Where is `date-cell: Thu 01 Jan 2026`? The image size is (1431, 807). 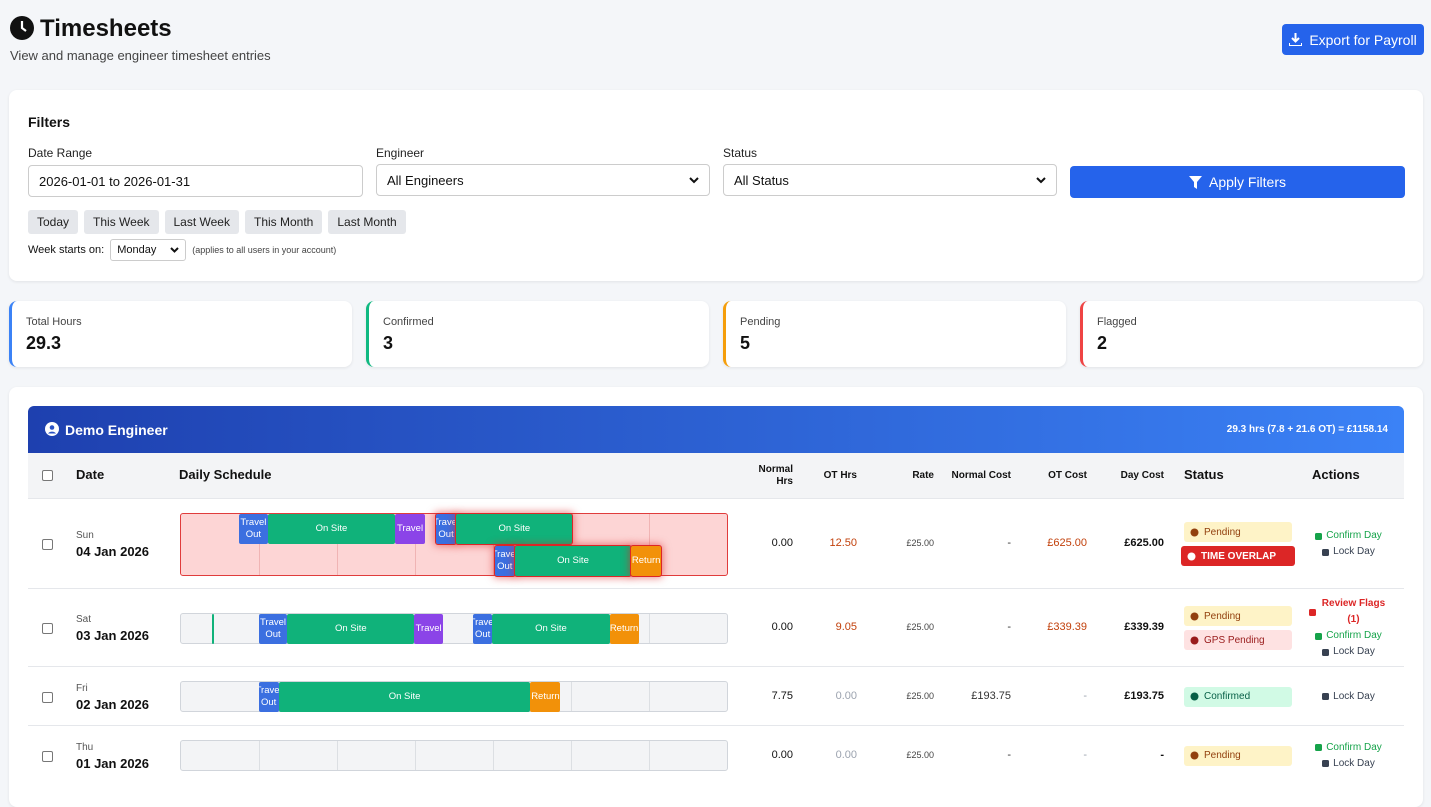 date-cell: Thu 01 Jan 2026 is located at coordinates (112, 756).